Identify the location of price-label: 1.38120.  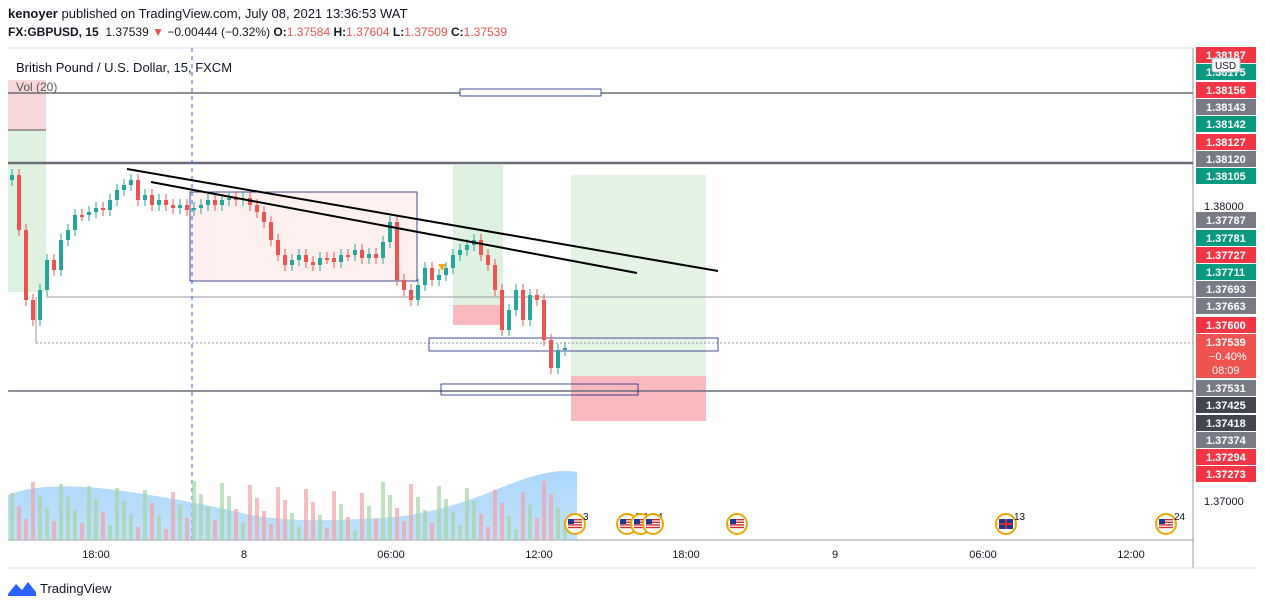
(1226, 160).